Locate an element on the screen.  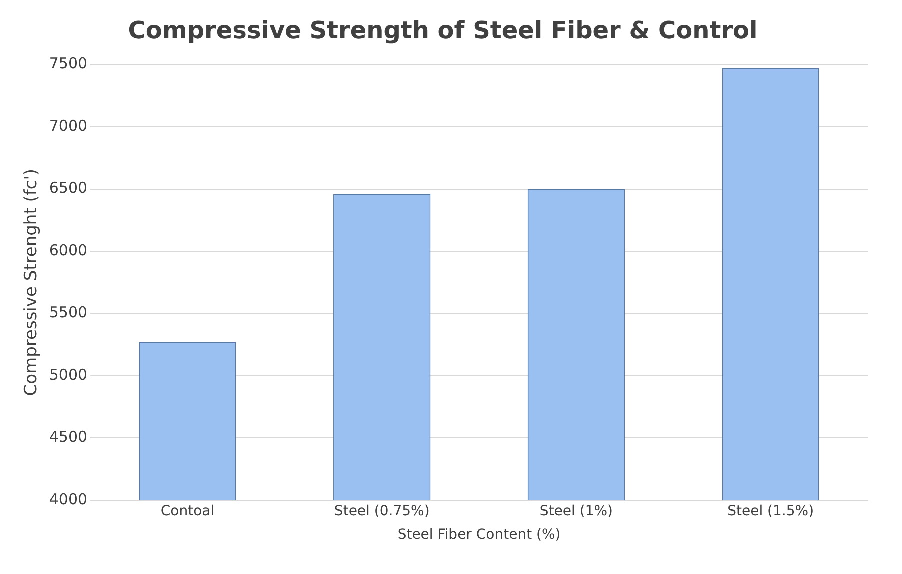
x-tick-label: Steel (1.5%) is located at coordinates (771, 511).